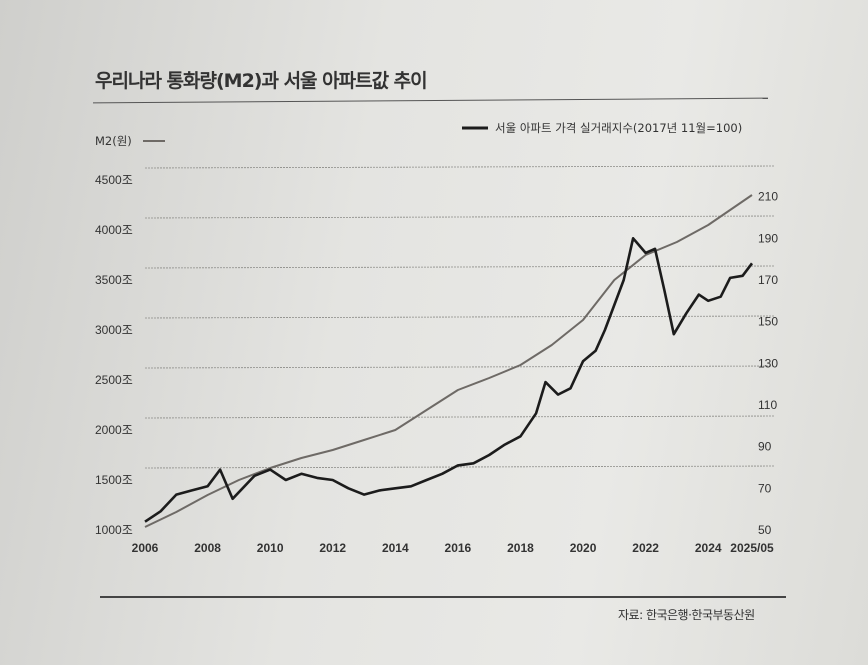 The height and width of the screenshot is (665, 868). I want to click on bottom-divider, so click(443, 597).